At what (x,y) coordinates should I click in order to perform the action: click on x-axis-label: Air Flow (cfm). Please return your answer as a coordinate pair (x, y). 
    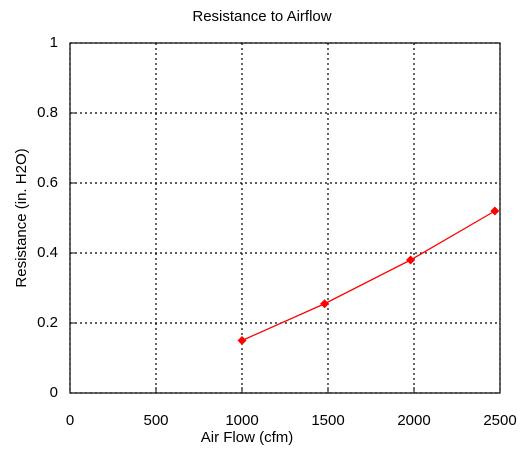
    Looking at the image, I should click on (247, 437).